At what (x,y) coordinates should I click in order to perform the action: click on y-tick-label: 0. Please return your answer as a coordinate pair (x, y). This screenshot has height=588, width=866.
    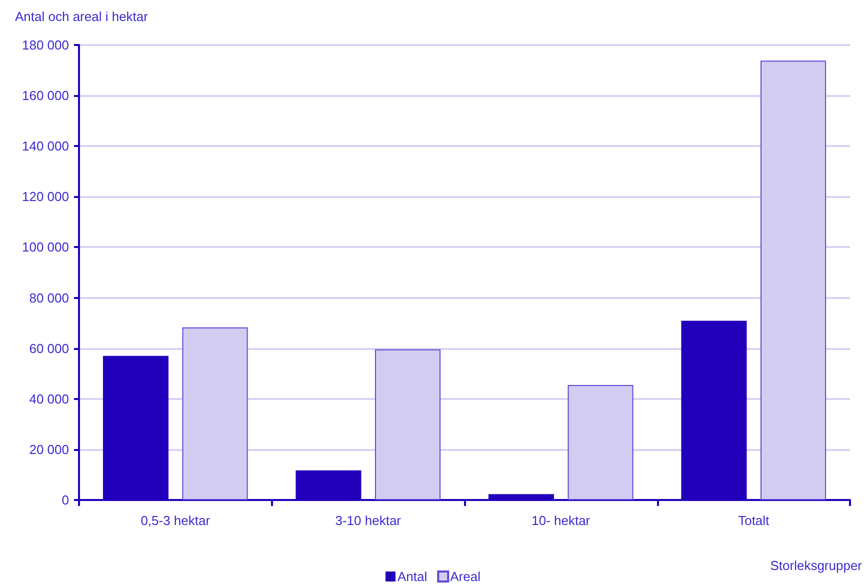
    Looking at the image, I should click on (65, 500).